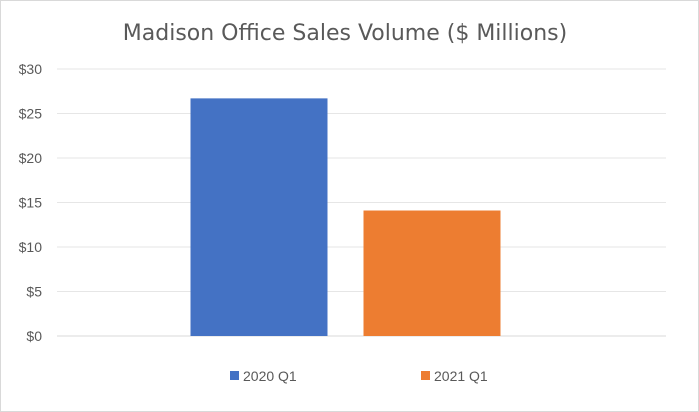 The image size is (699, 412). Describe the element at coordinates (461, 376) in the screenshot. I see `legend-label: 2021 Q1` at that location.